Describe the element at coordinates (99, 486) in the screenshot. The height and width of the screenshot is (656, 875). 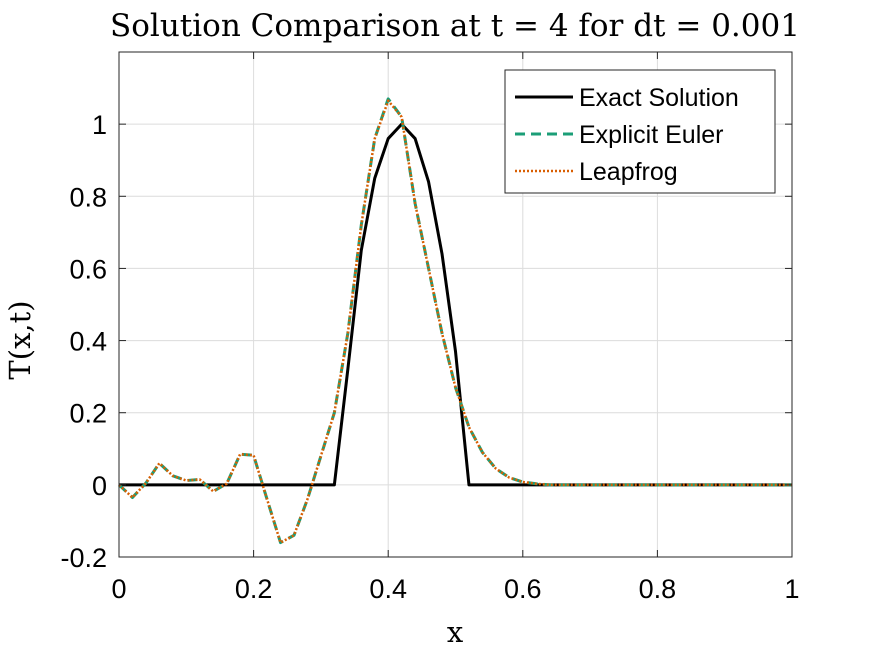
I see `y-tick-label: 0` at that location.